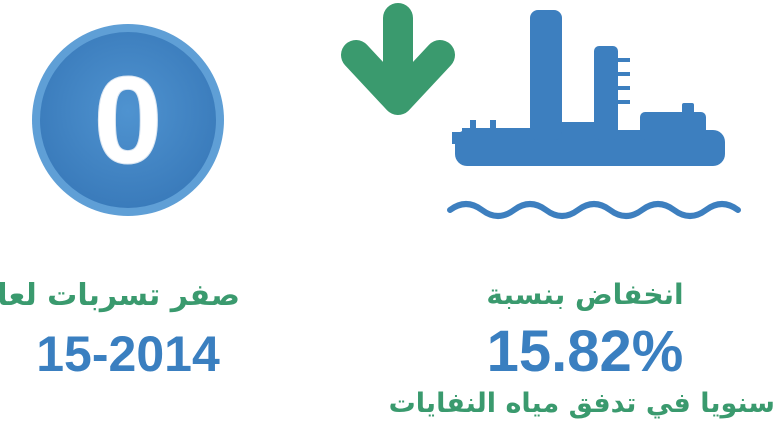  I want to click on right-title: انخفاض بنسبة, so click(585, 294).